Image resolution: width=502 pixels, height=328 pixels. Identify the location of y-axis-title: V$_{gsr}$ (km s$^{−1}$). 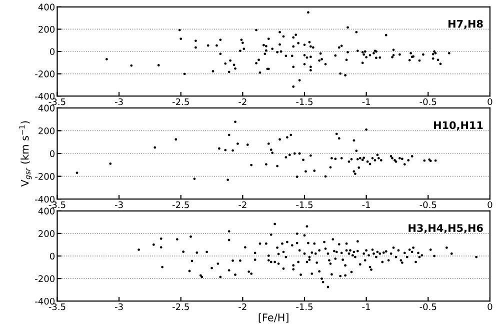
(25, 154).